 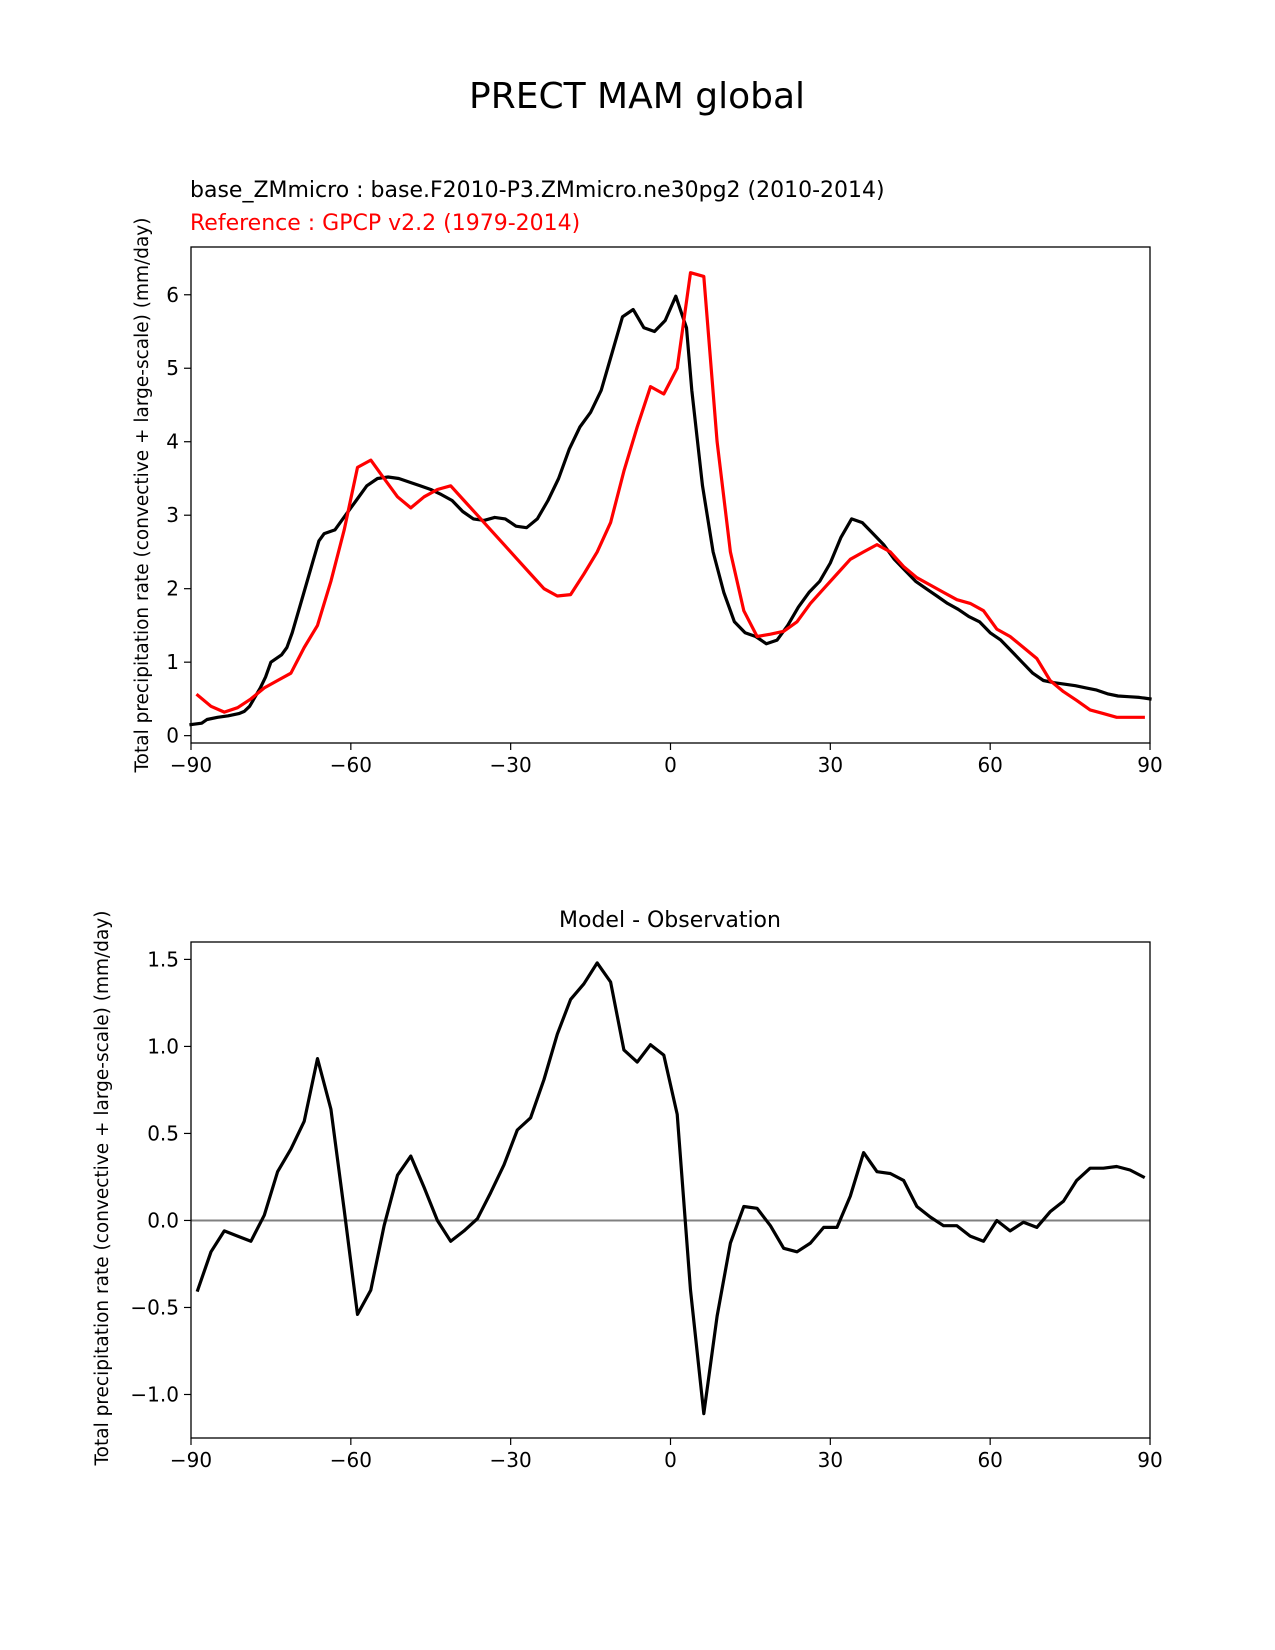 I want to click on bottom-x-tick-label: −30, so click(x=511, y=1460).